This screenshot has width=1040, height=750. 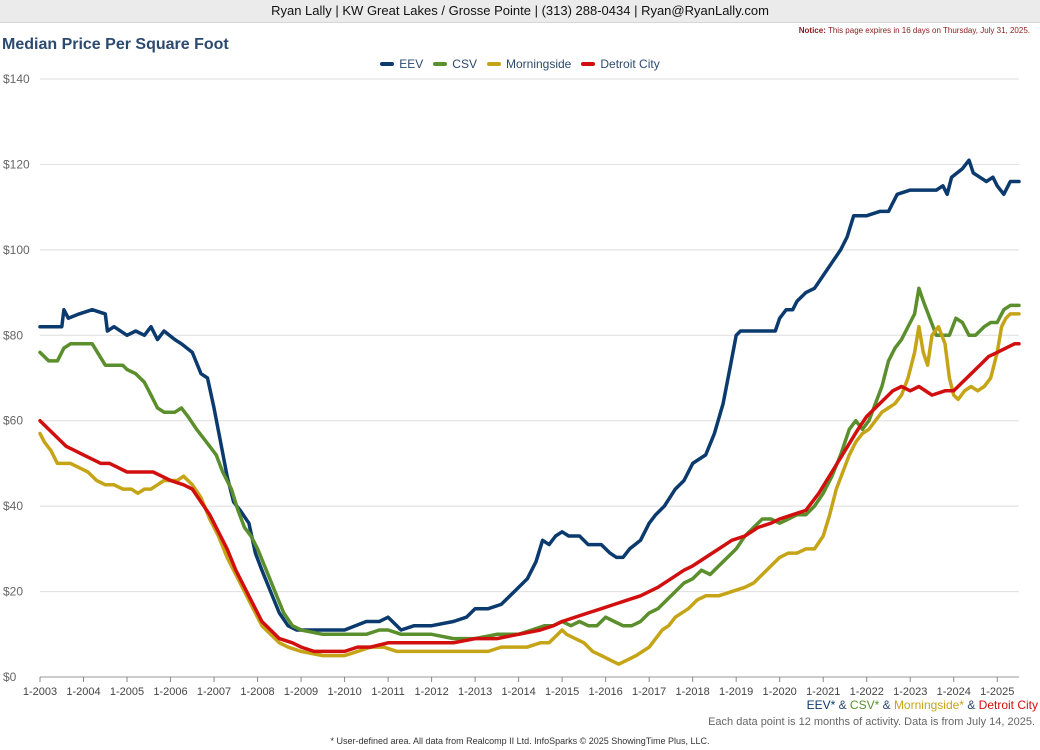 What do you see at coordinates (16, 164) in the screenshot?
I see `y-tick-label: $120` at bounding box center [16, 164].